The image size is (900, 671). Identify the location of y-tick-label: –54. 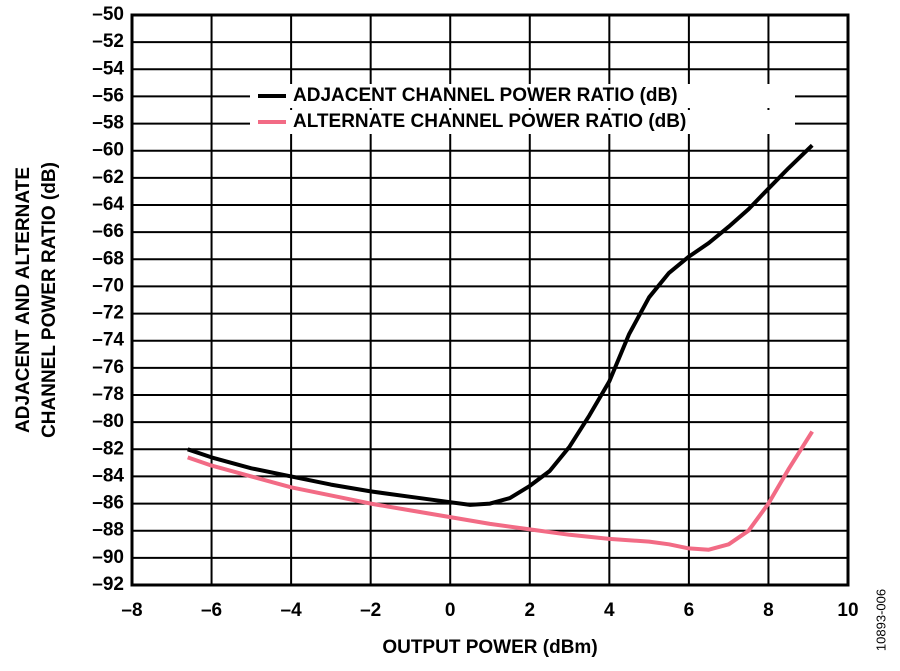
(108, 68).